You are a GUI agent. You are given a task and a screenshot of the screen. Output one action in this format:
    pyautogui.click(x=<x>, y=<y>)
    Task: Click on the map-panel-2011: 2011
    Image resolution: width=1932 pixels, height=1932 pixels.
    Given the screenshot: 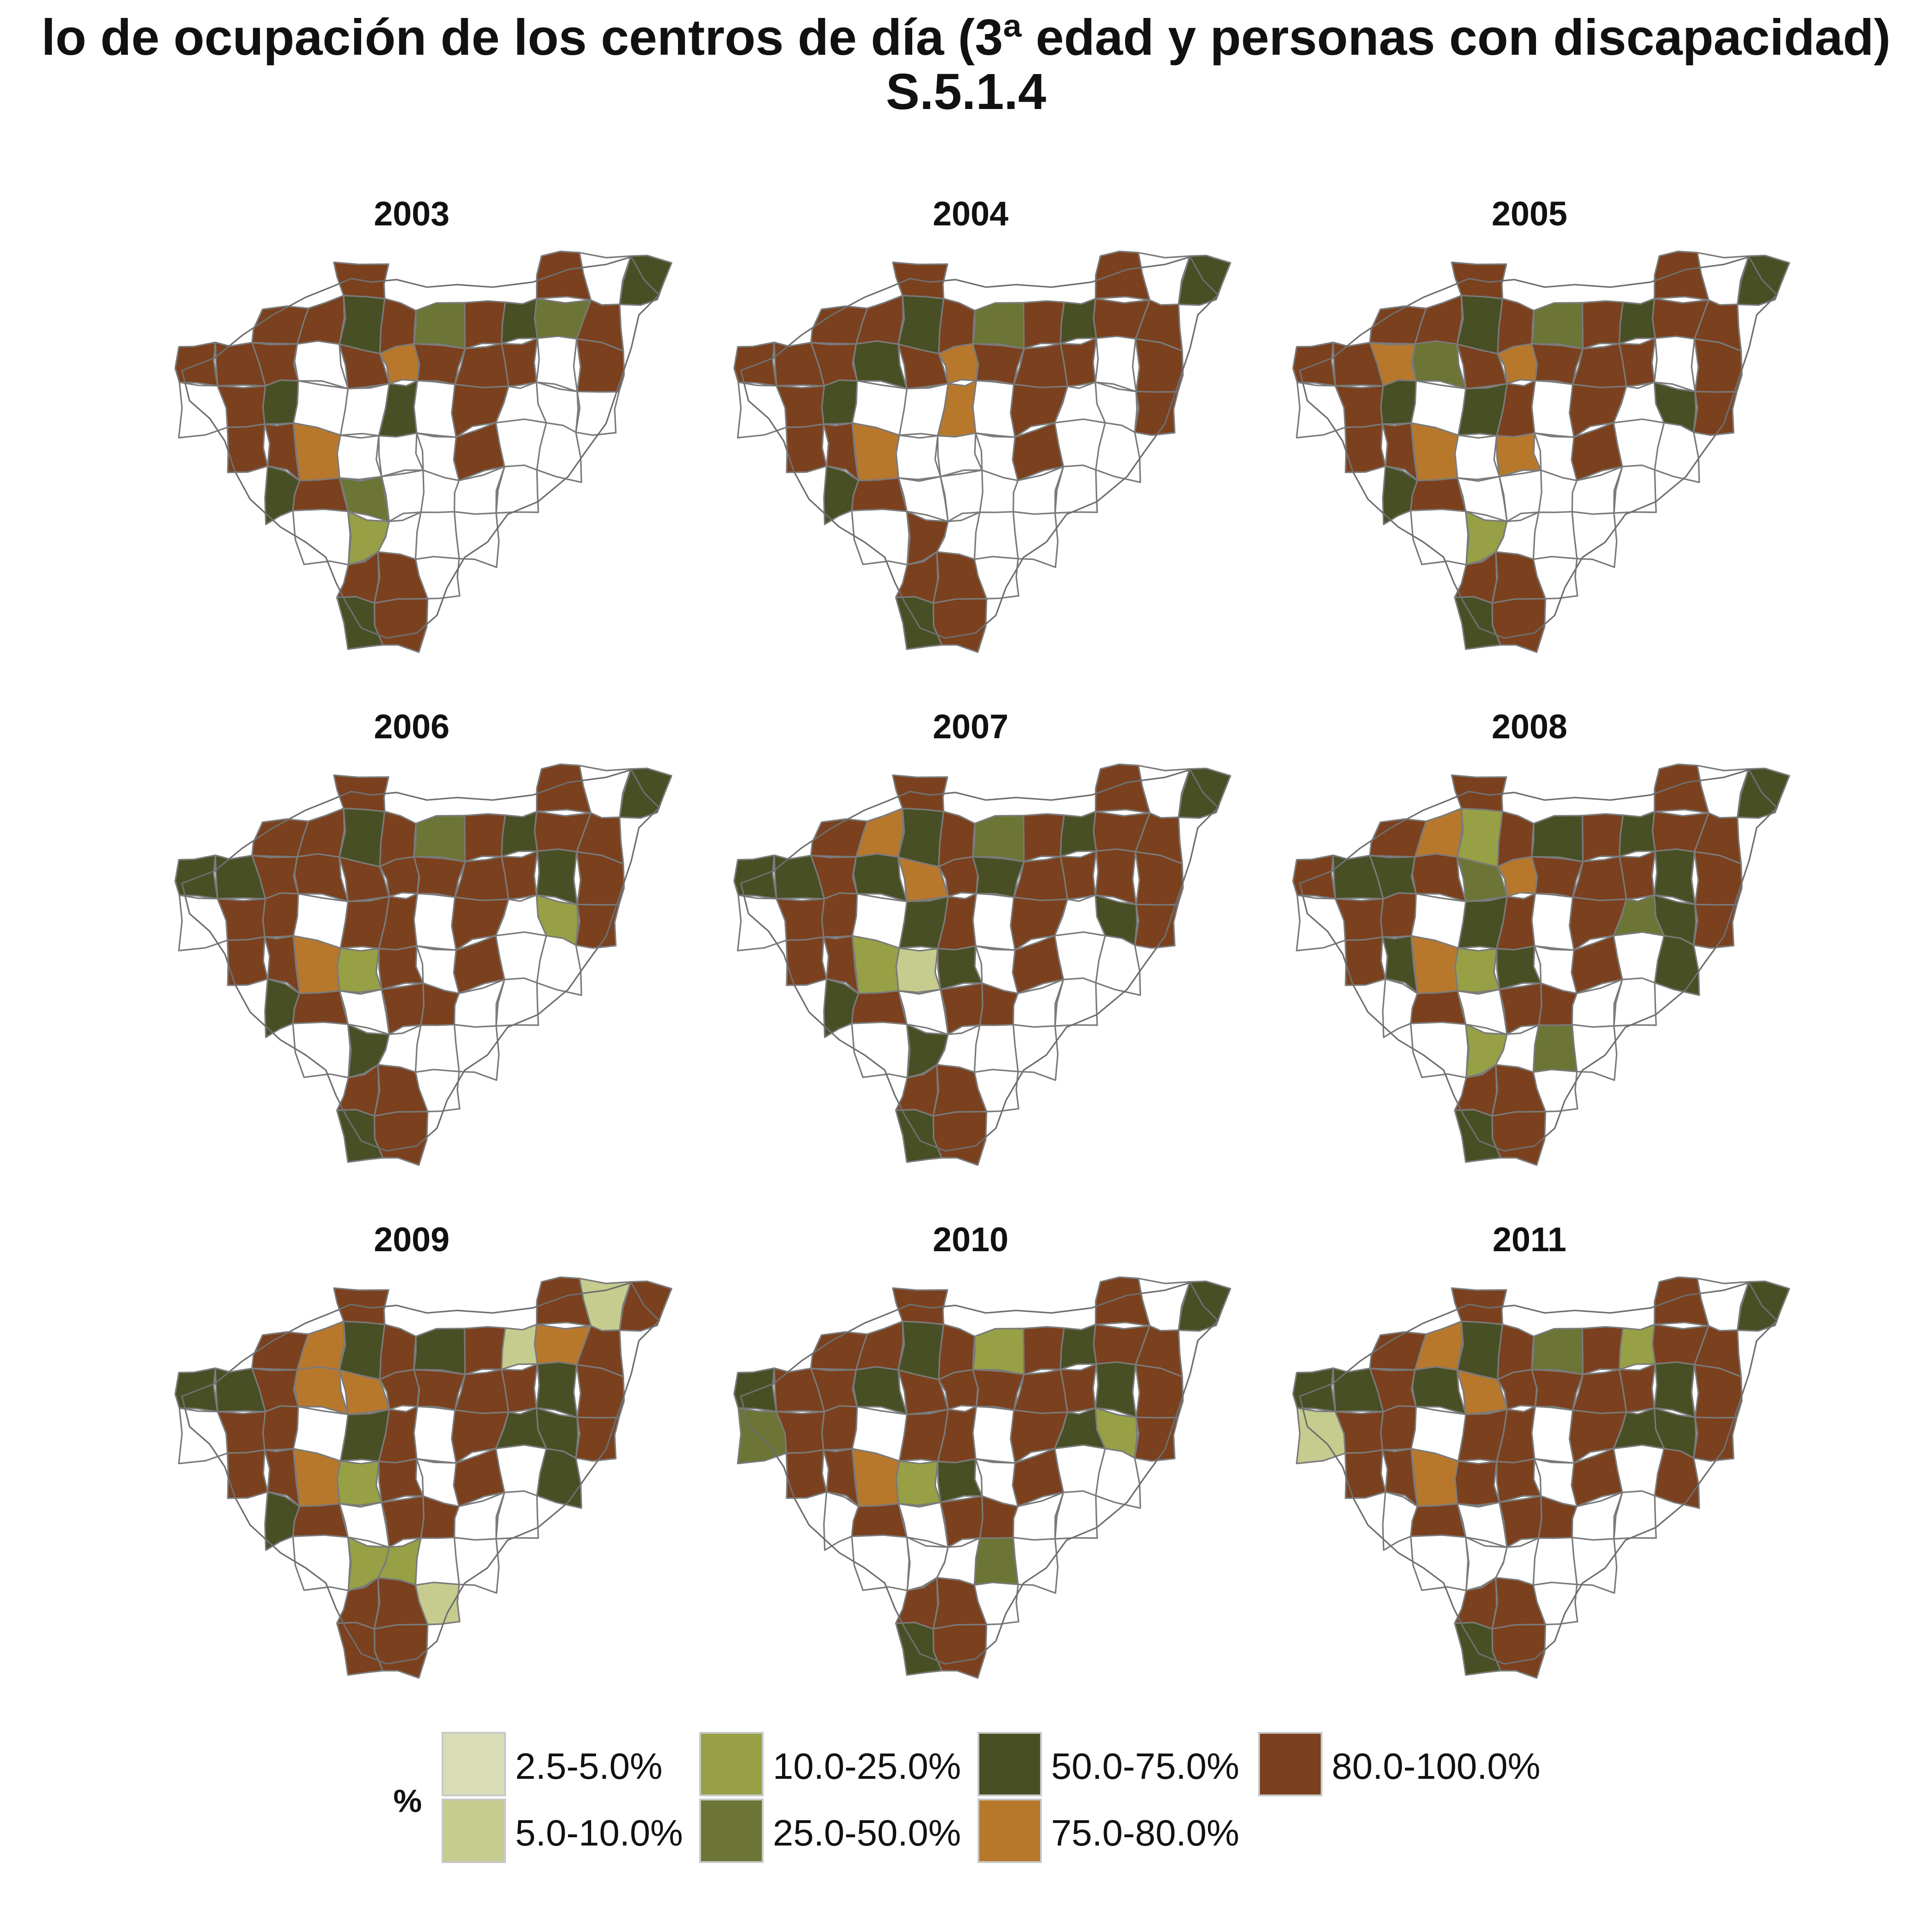 What is the action you would take?
    pyautogui.click(x=1529, y=1472)
    